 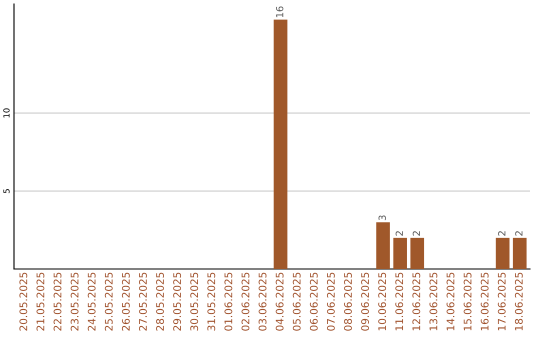 What do you see at coordinates (330, 301) in the screenshot?
I see `x-tick-label: 07.06.2025` at bounding box center [330, 301].